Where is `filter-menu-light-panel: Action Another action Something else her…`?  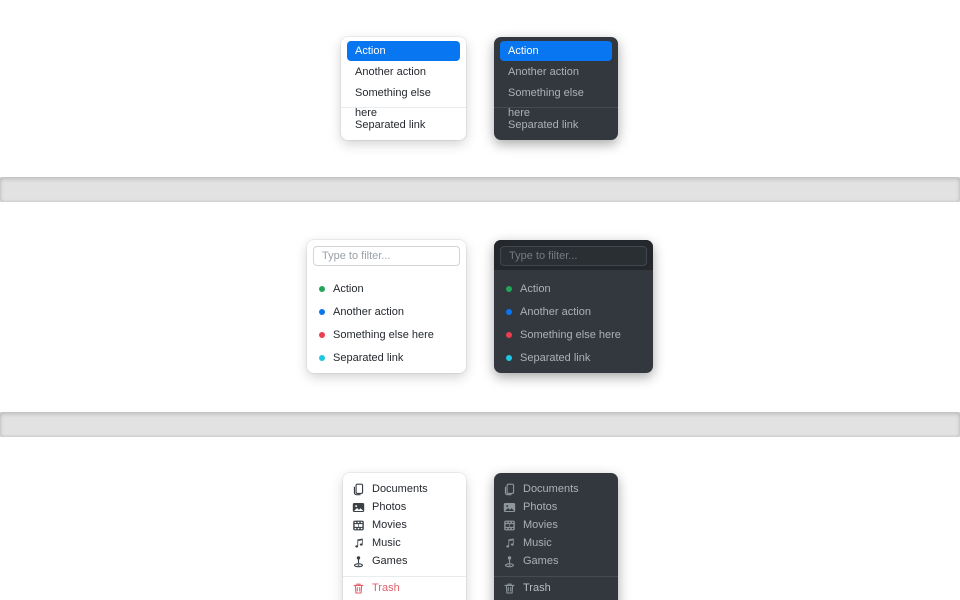 filter-menu-light-panel: Action Another action Something else her… is located at coordinates (386, 306).